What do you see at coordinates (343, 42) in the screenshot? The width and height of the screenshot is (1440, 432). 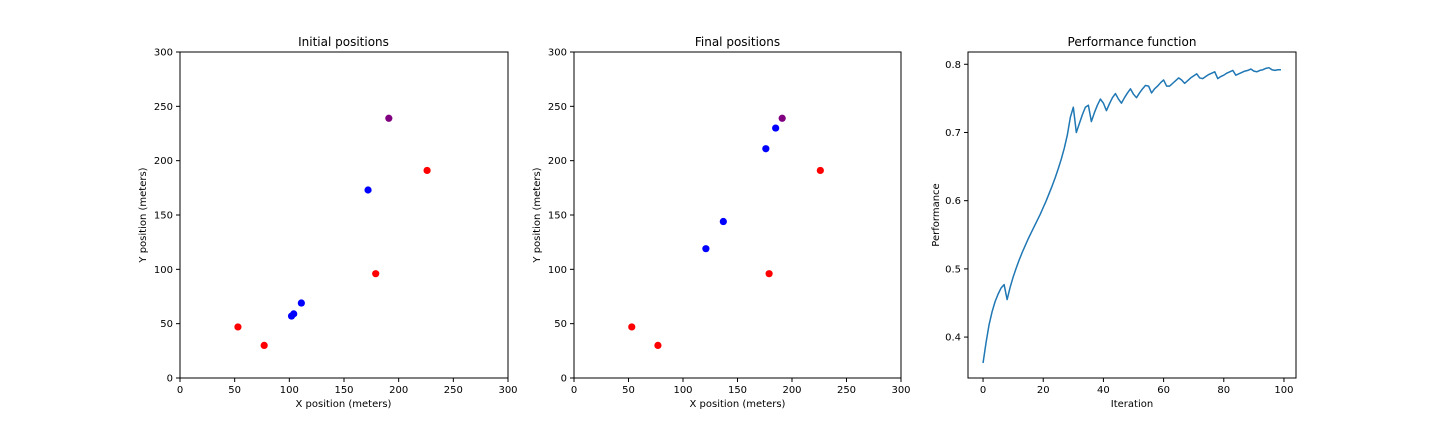 I see `chart-title: Initial positions` at bounding box center [343, 42].